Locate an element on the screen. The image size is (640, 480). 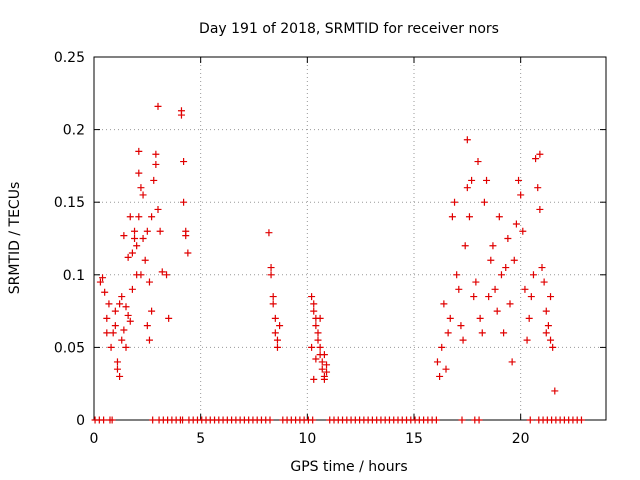
y-tick-label: 0.05 is located at coordinates (69, 348).